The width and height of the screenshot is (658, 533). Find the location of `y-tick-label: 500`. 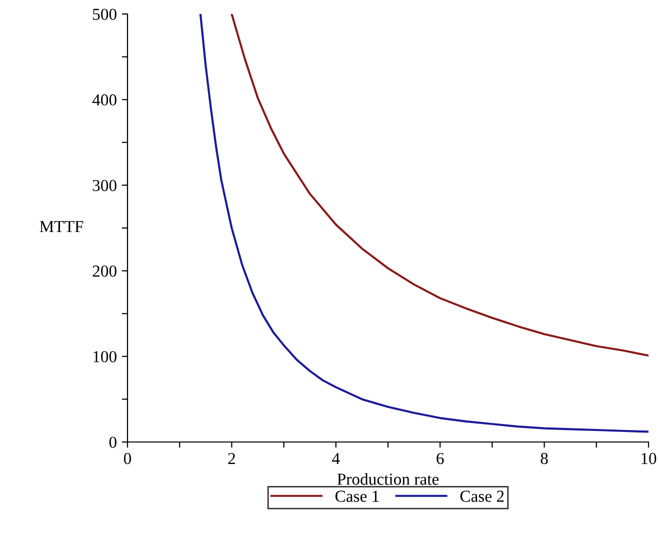

y-tick-label: 500 is located at coordinates (104, 14).